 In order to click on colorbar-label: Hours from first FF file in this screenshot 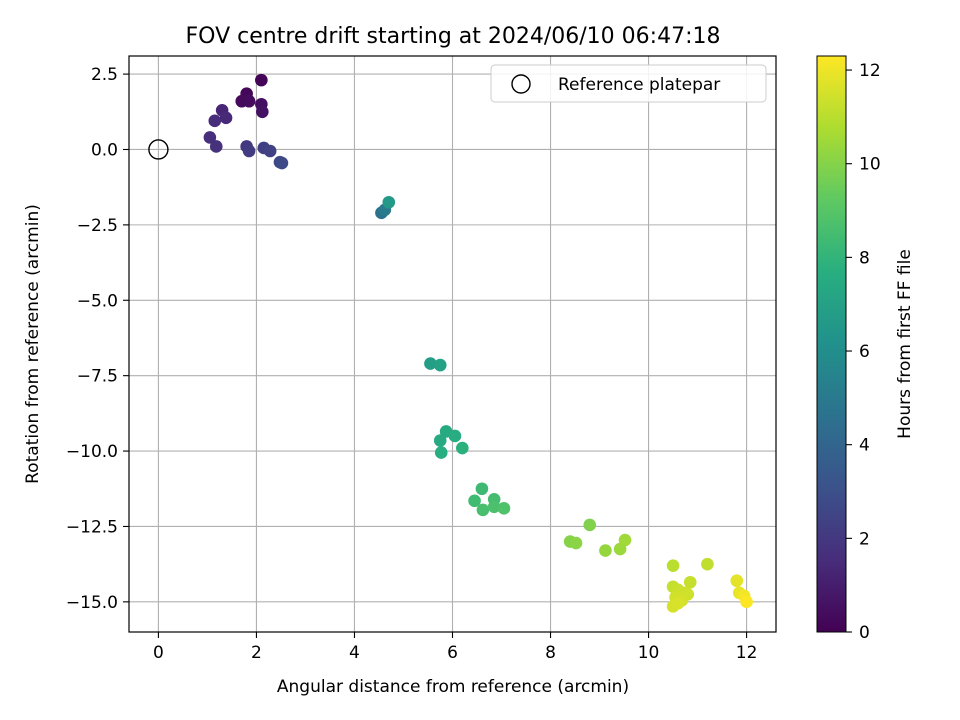, I will do `click(905, 344)`.